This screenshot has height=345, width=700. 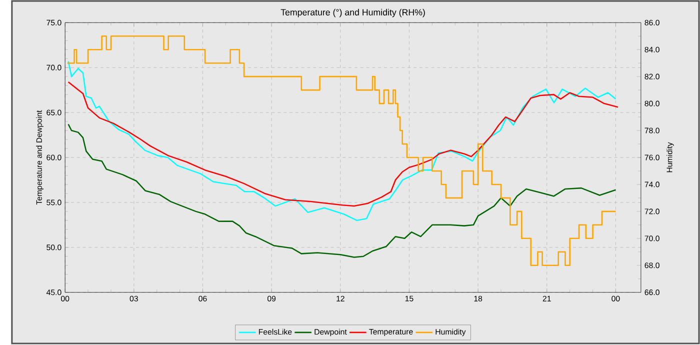 What do you see at coordinates (352, 13) in the screenshot?
I see `chart-title: Temperature (°) and Humidity (RH%)` at bounding box center [352, 13].